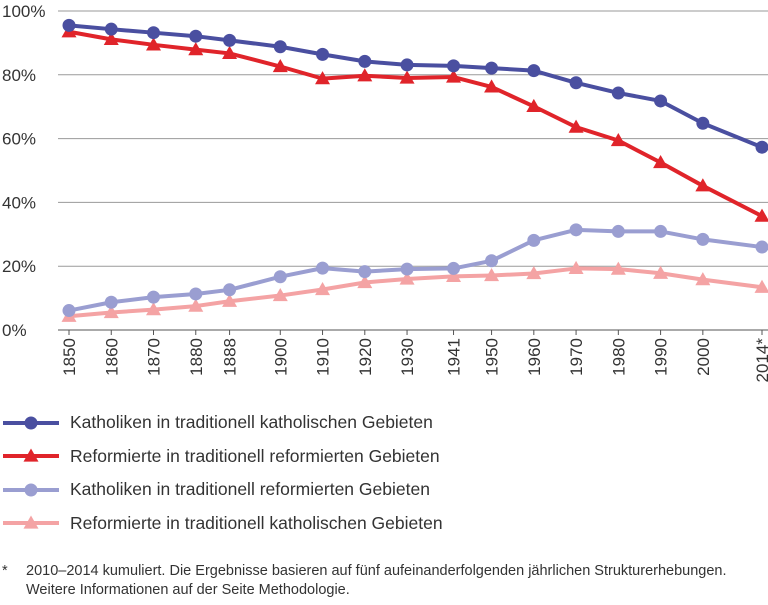 The image size is (768, 605). What do you see at coordinates (154, 357) in the screenshot?
I see `x-tick-label: 1870` at bounding box center [154, 357].